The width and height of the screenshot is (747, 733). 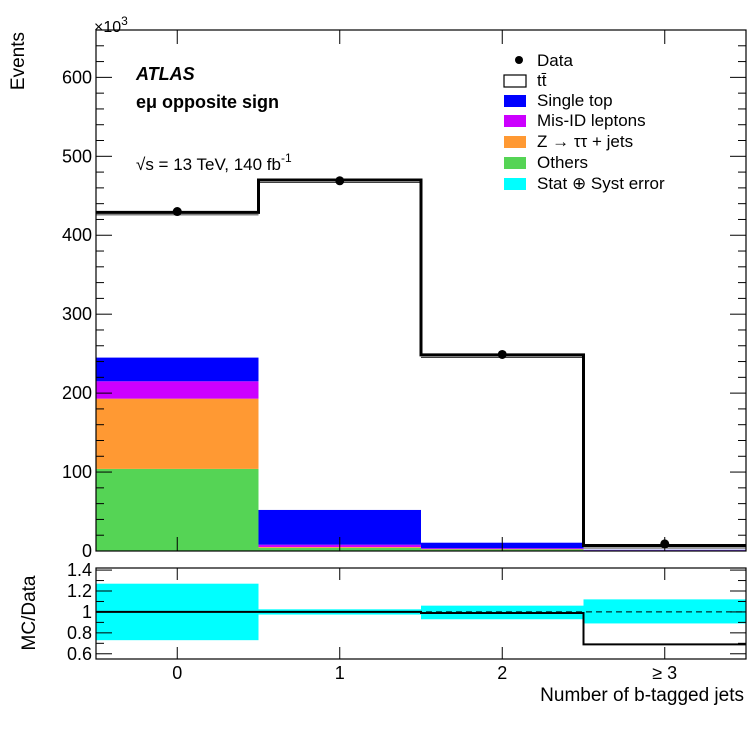 What do you see at coordinates (77, 472) in the screenshot?
I see `y-tick-label: 100` at bounding box center [77, 472].